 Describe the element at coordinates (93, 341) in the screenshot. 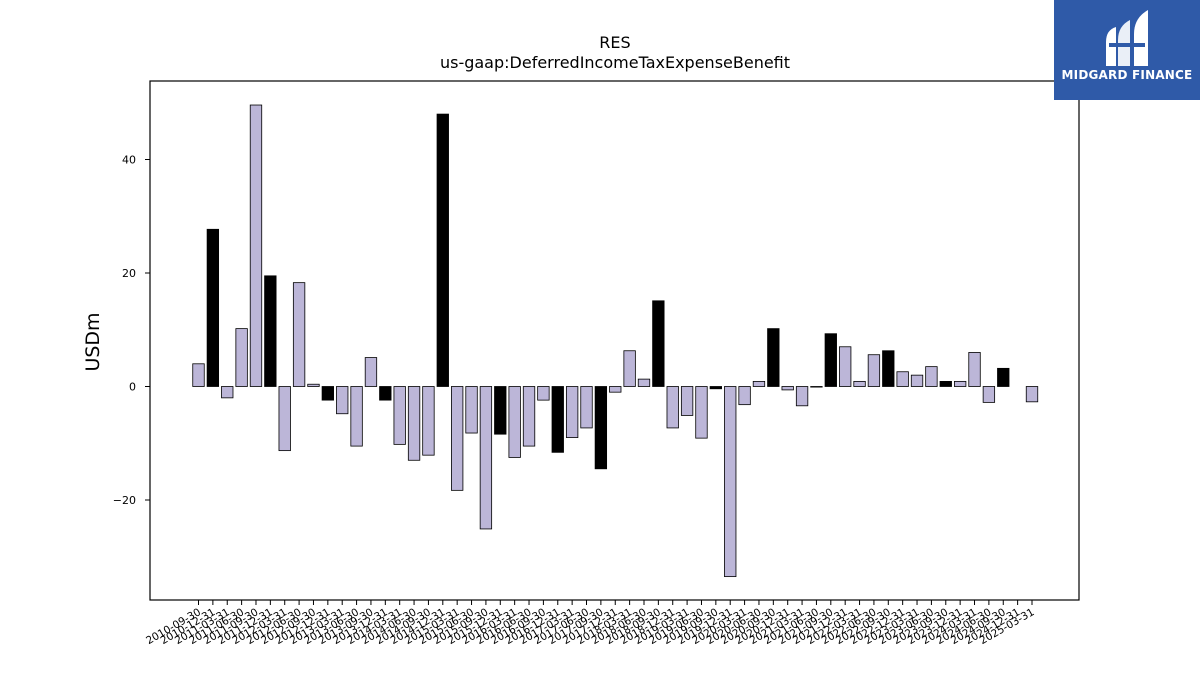

I see `y-axis-label: USDm` at that location.